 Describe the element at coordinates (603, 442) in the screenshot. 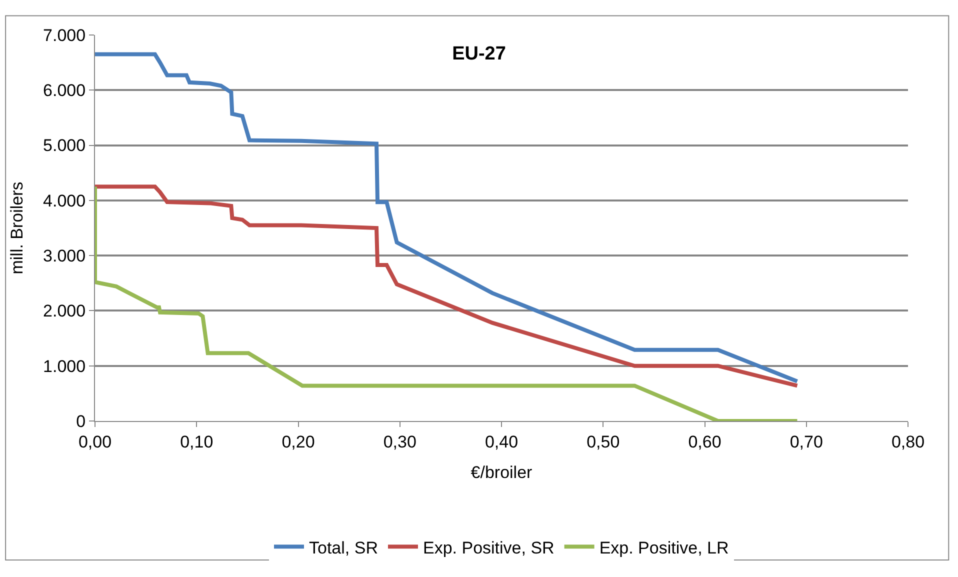

I see `x-tick-label: 0,50` at that location.